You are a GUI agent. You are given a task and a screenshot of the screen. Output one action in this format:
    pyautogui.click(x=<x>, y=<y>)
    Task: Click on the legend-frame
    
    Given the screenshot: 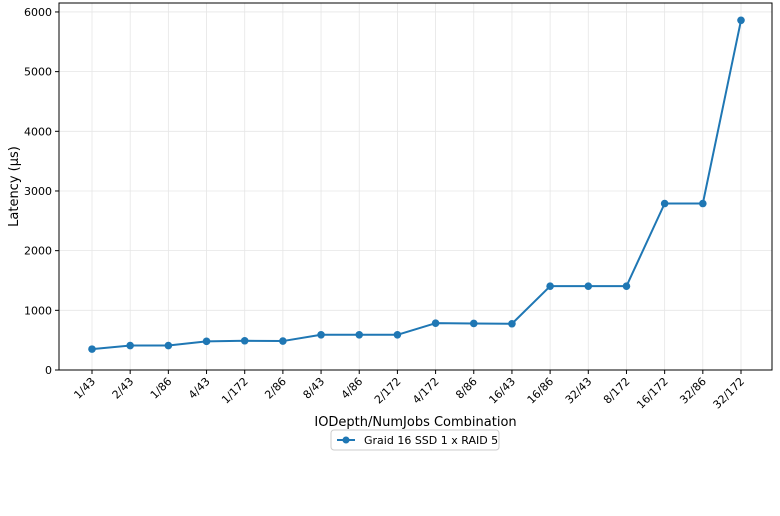 What is the action you would take?
    pyautogui.click(x=415, y=440)
    